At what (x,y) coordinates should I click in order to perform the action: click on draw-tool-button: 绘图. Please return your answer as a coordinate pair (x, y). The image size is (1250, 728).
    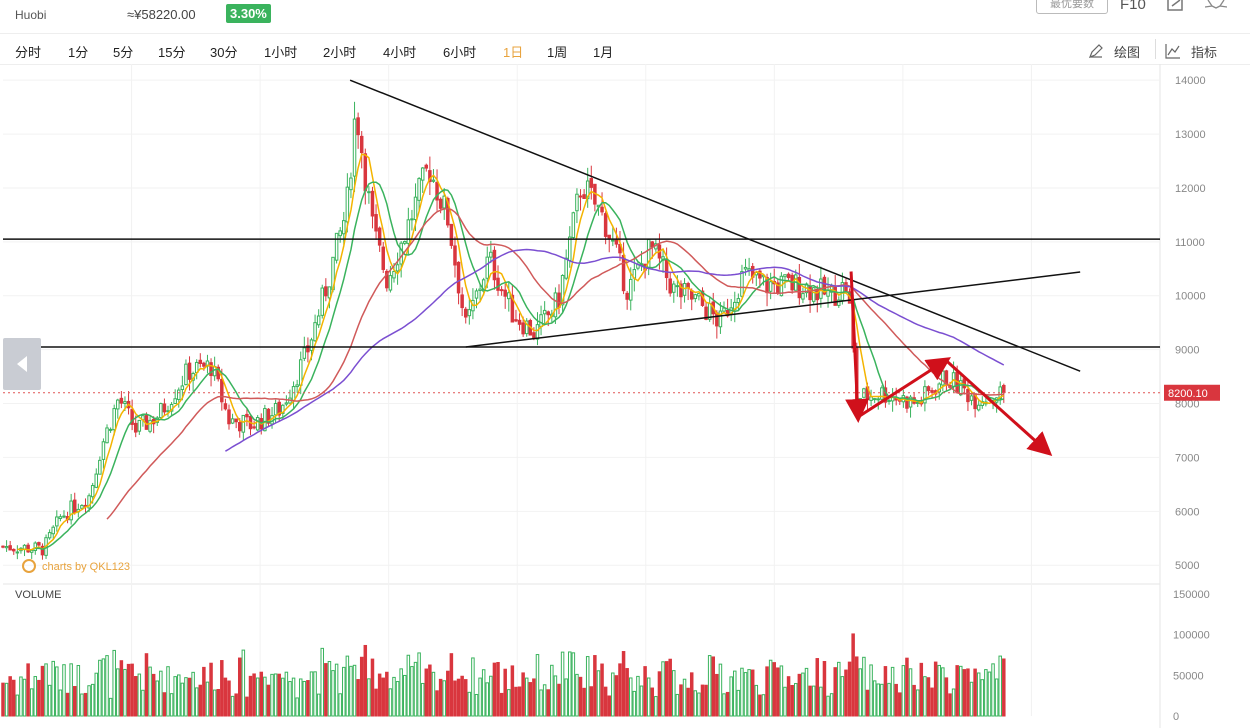
    Looking at the image, I should click on (1127, 52).